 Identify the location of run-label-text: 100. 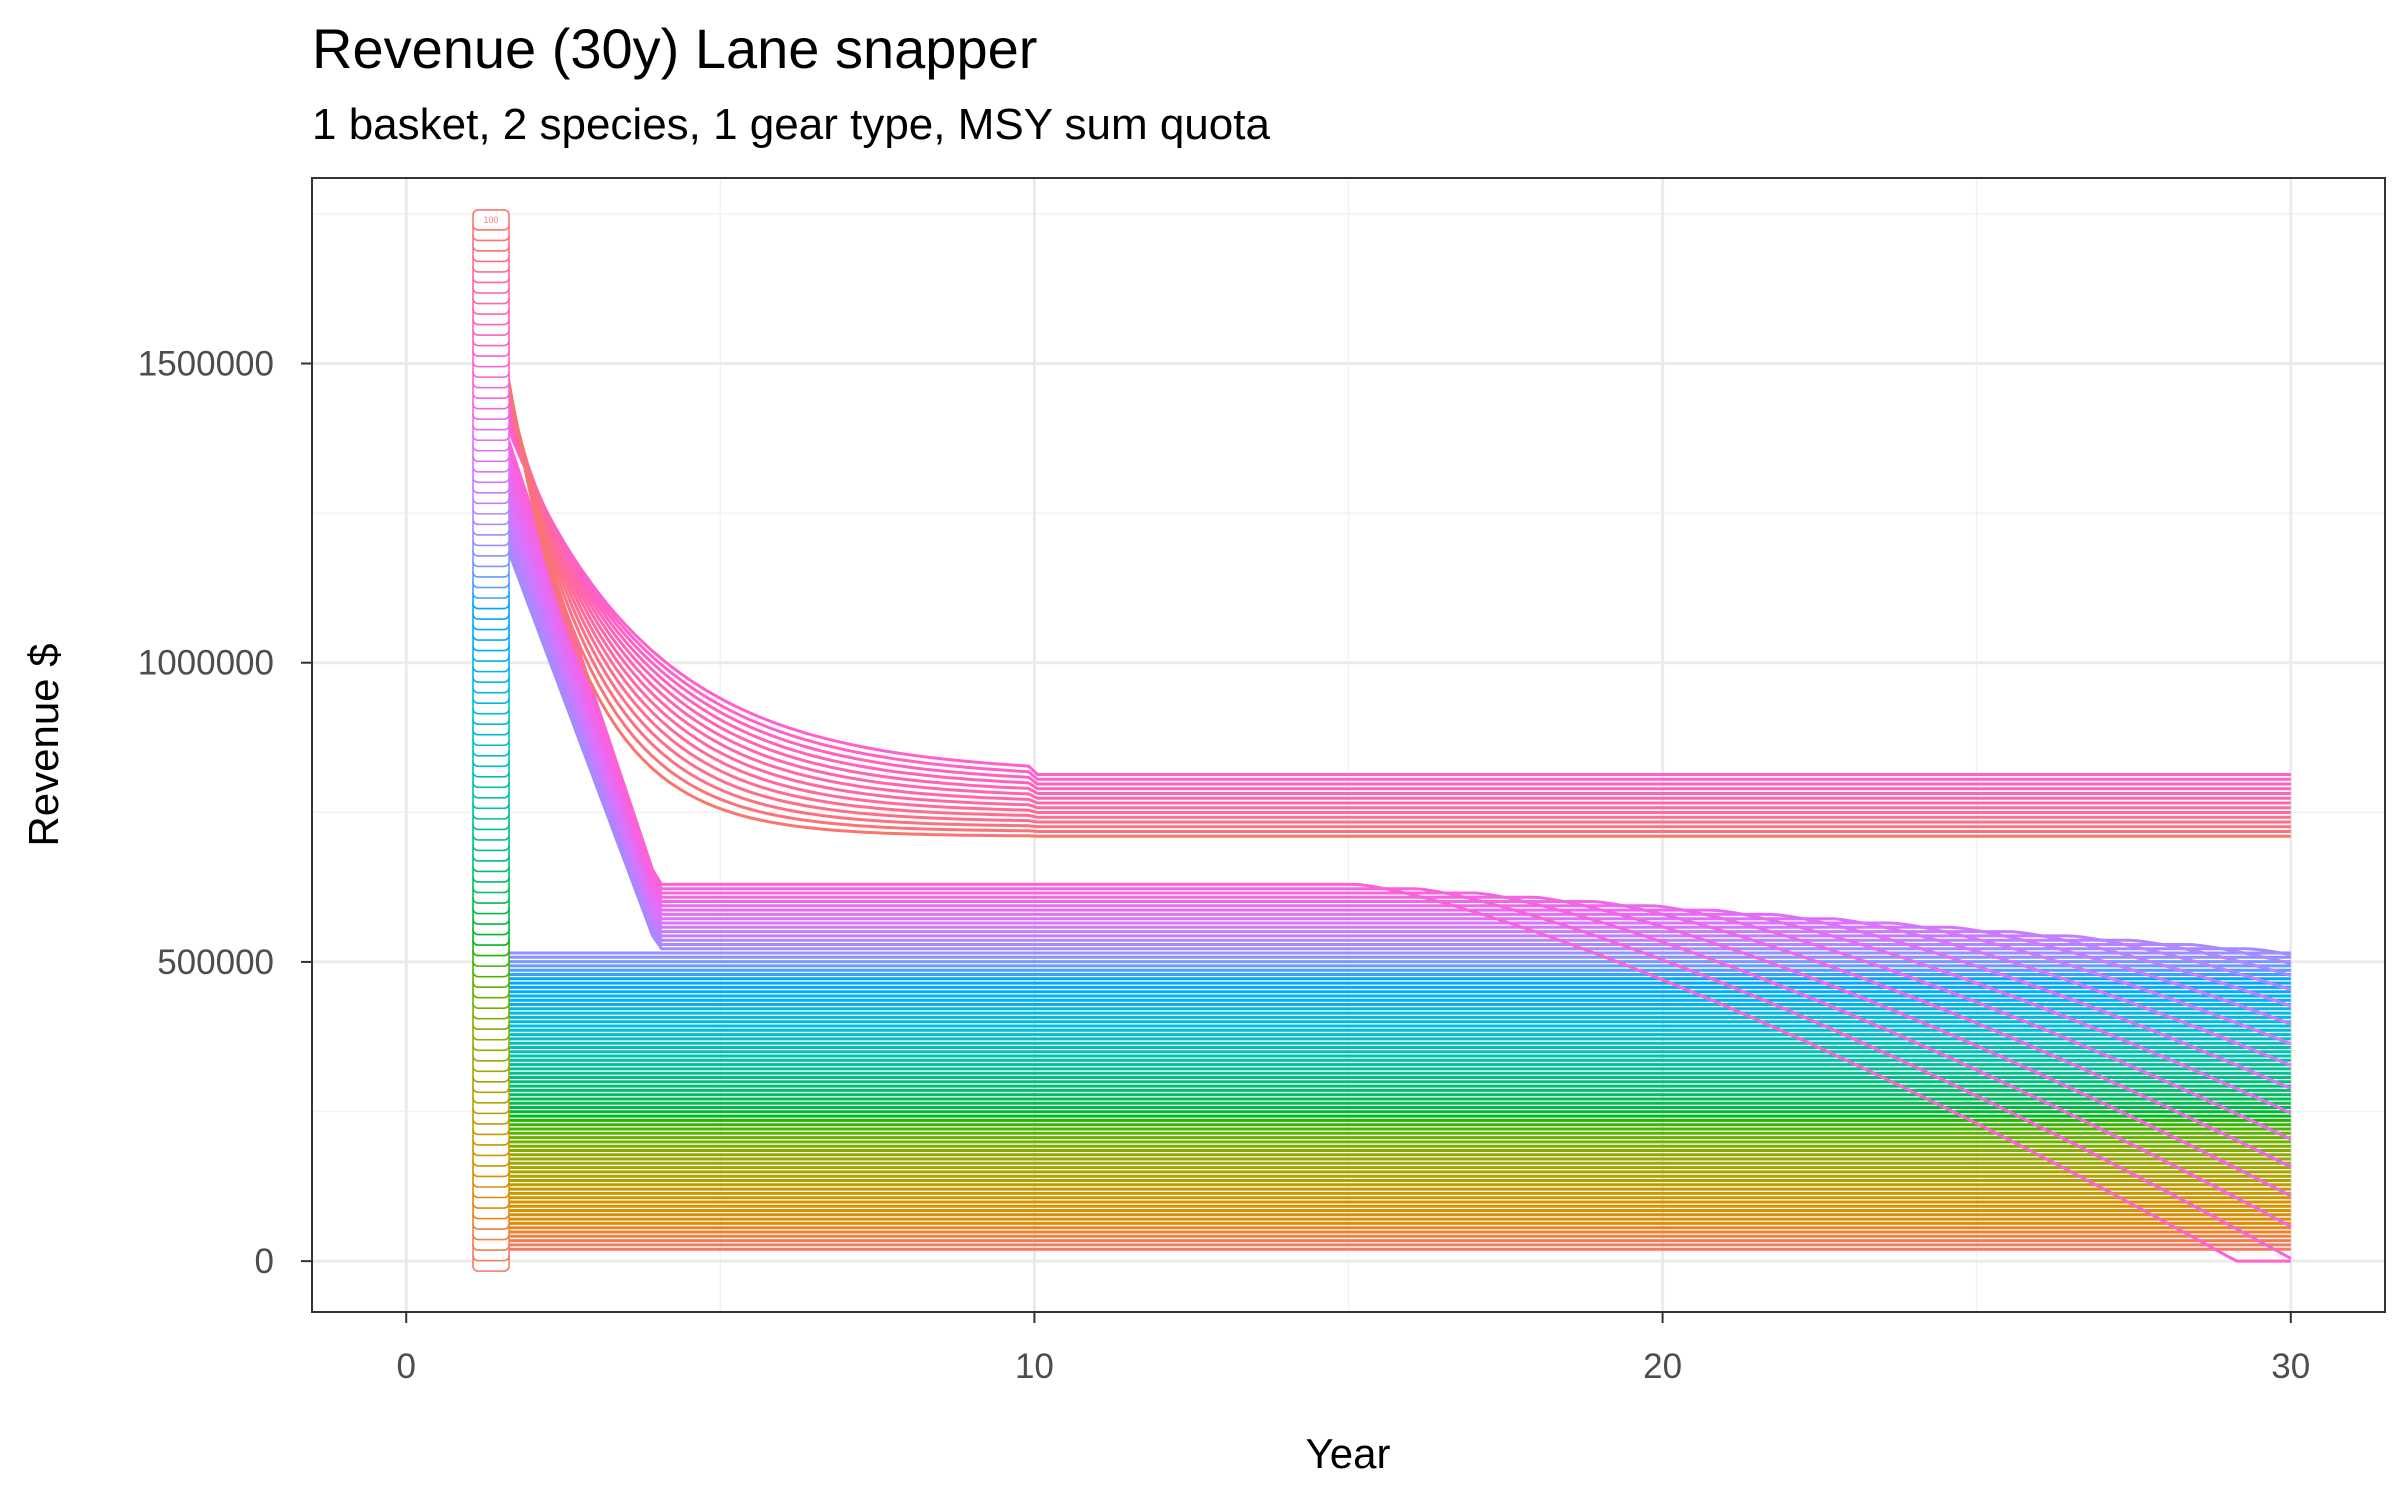
(491, 220).